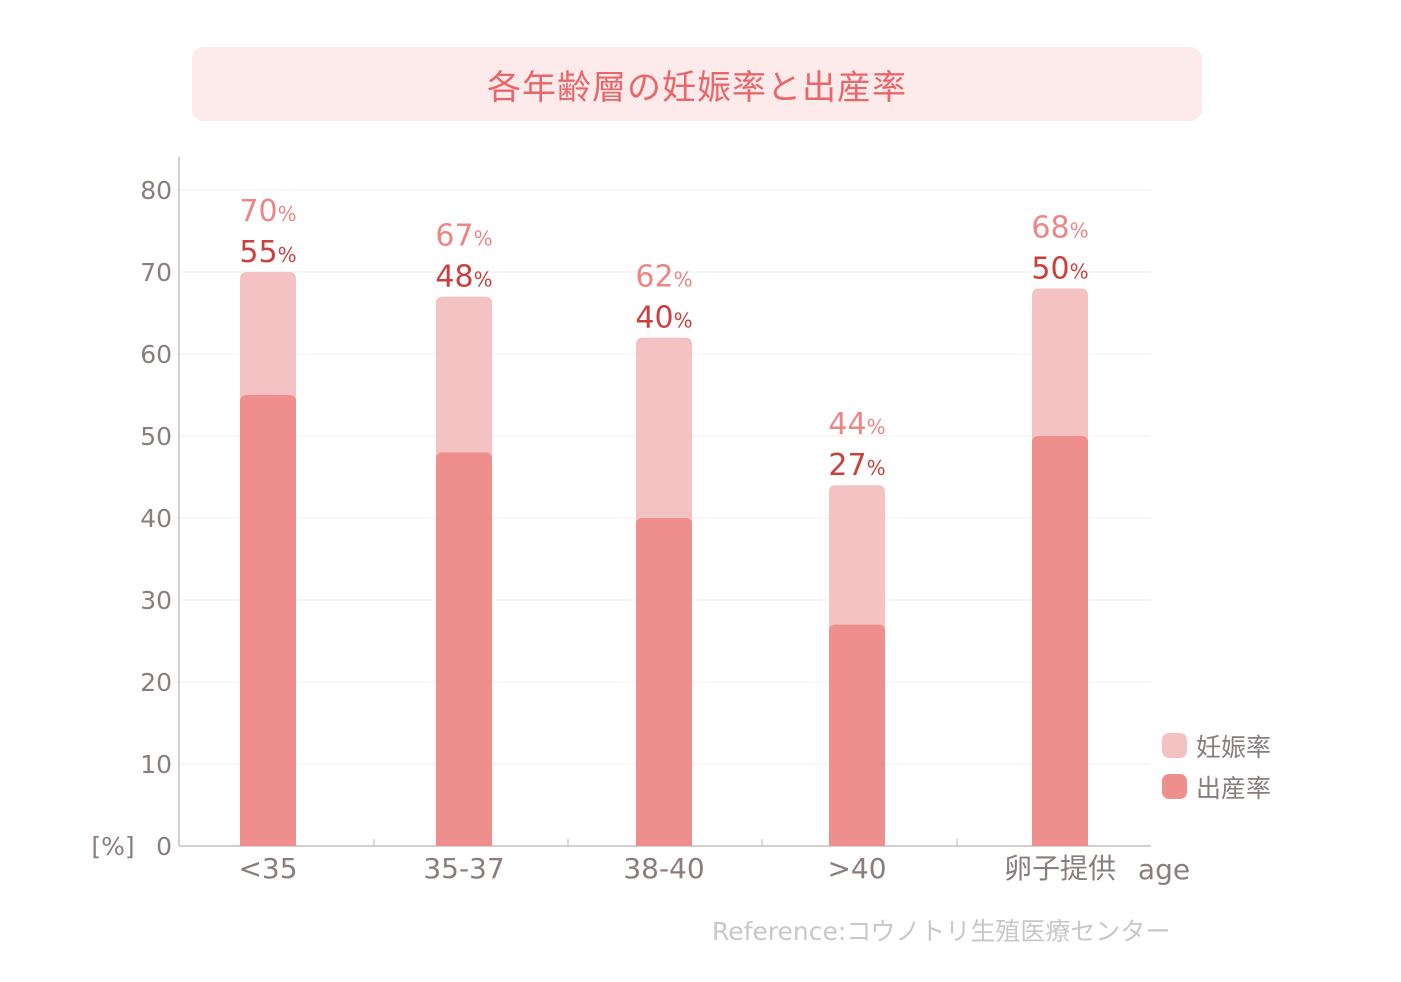 This screenshot has height=982, width=1401. I want to click on legend-swatch-birth-rate, so click(1174, 786).